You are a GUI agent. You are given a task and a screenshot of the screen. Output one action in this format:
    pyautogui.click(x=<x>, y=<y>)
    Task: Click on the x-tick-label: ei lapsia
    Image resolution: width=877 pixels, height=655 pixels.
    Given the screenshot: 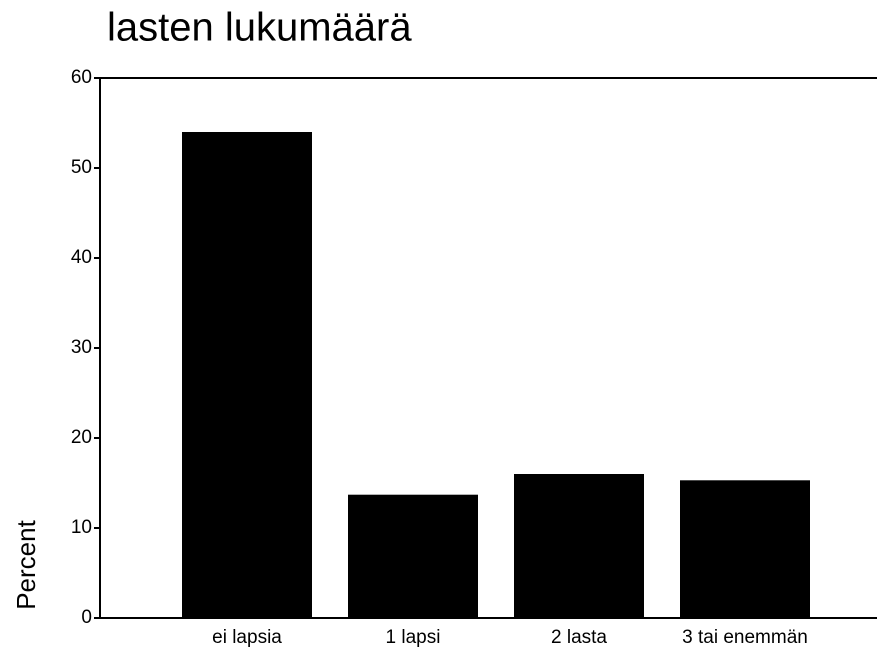 What is the action you would take?
    pyautogui.click(x=247, y=637)
    